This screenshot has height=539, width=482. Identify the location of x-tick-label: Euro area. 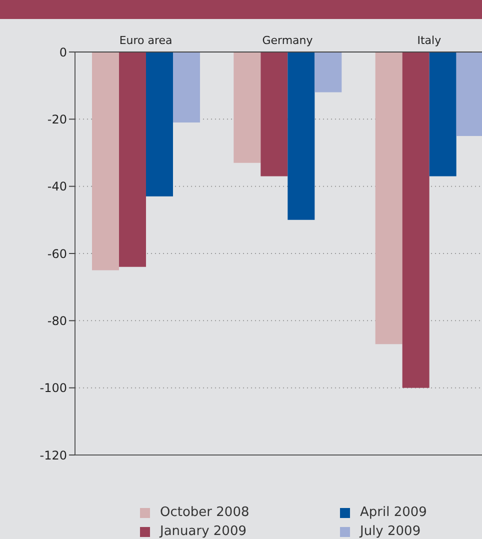
(145, 40).